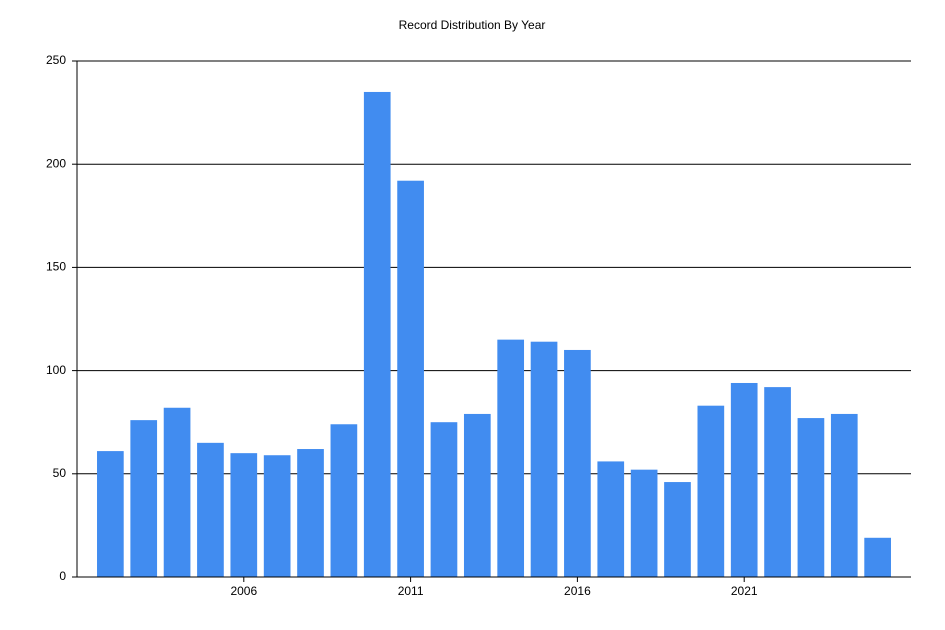 The height and width of the screenshot is (630, 945). Describe the element at coordinates (243, 591) in the screenshot. I see `x-tick-label: 2006` at that location.